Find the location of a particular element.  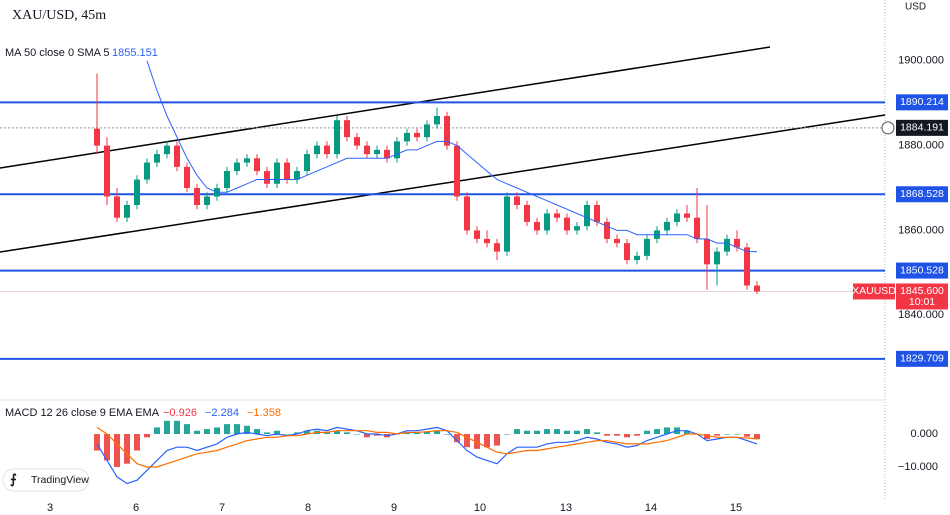

last-name-tag is located at coordinates (874, 291).